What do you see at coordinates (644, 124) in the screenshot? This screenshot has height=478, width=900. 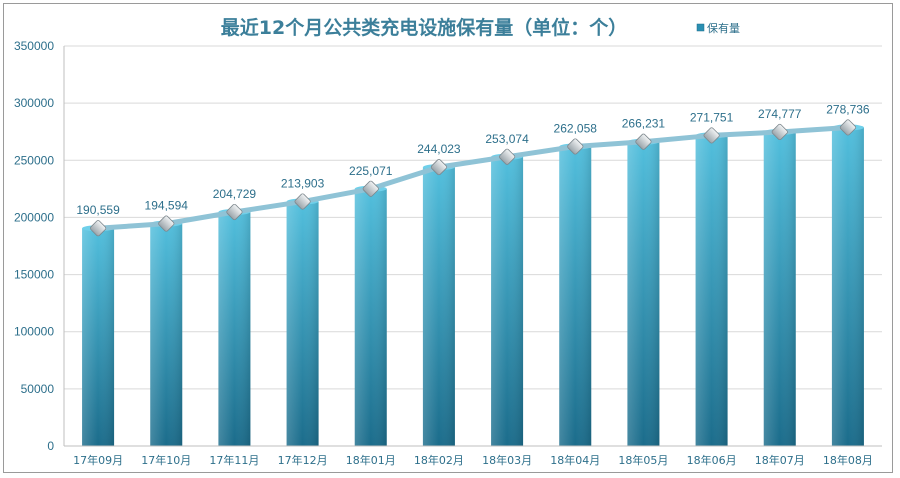 I see `data-label: 266,231` at bounding box center [644, 124].